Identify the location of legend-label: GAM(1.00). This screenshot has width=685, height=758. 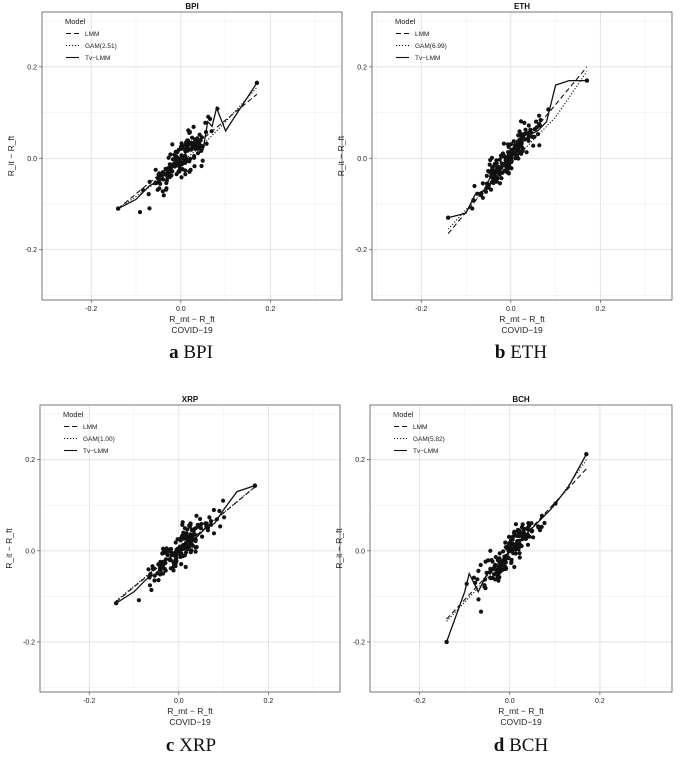
(99, 439).